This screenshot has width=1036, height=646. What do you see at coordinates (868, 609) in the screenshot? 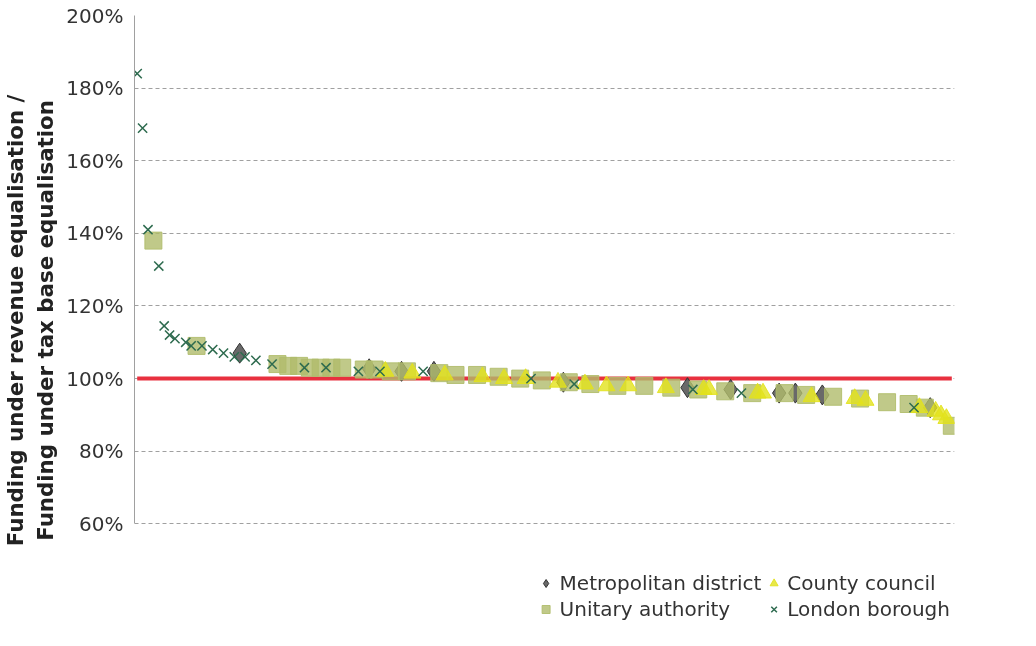
I see `legend-label: London borough` at bounding box center [868, 609].